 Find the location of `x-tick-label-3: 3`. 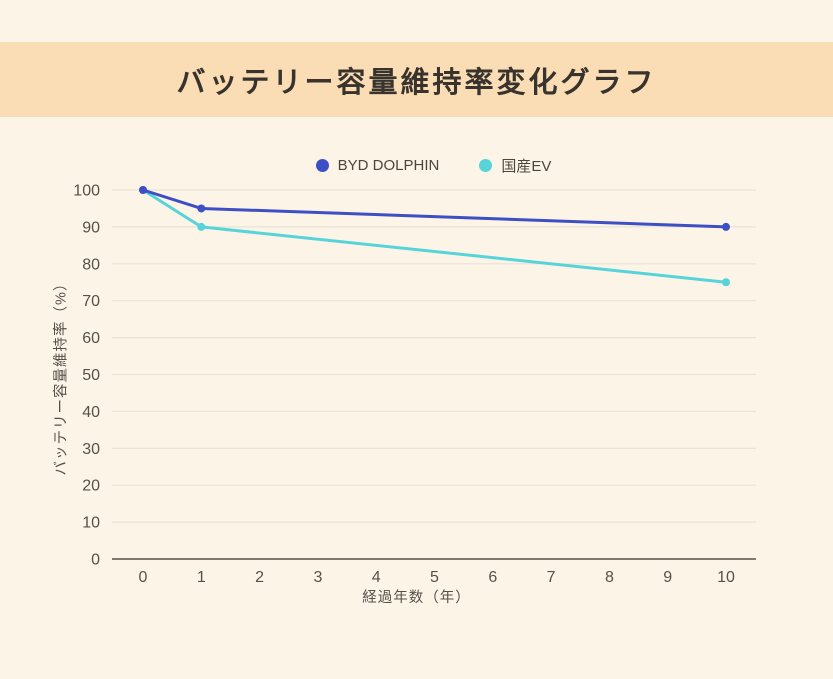

x-tick-label-3: 3 is located at coordinates (317, 577).